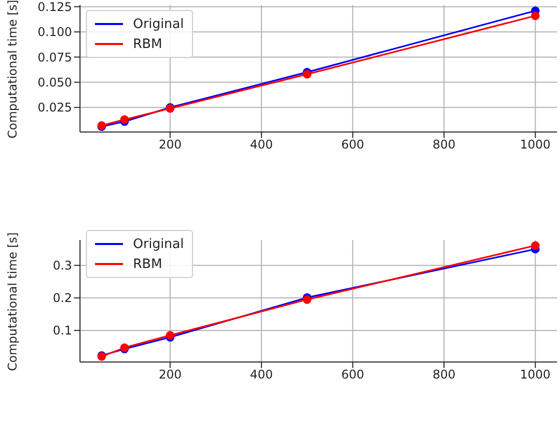 Image resolution: width=560 pixels, height=440 pixels. What do you see at coordinates (55, 7) in the screenshot?
I see `y-tick-label: 0.125` at bounding box center [55, 7].